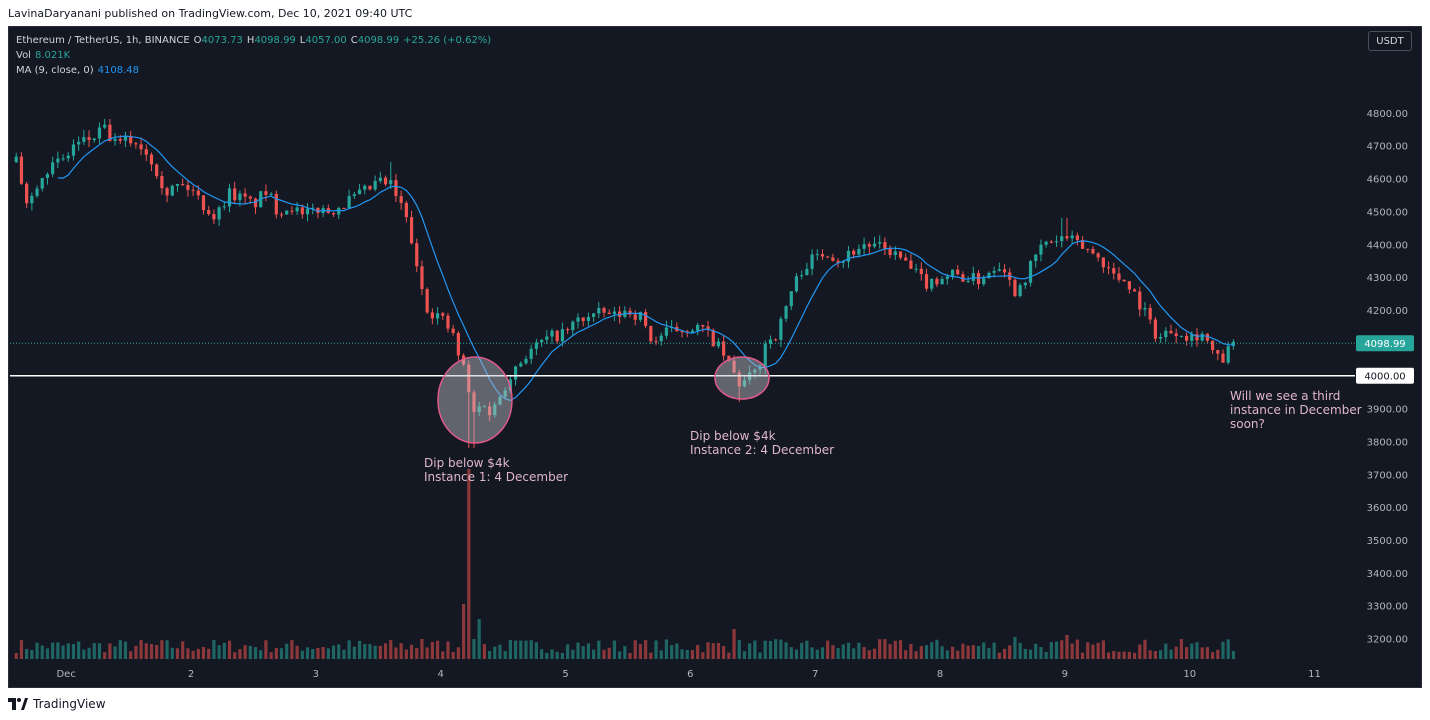 This screenshot has height=720, width=1430. I want to click on y-tick-label: 4400.00, so click(1387, 245).